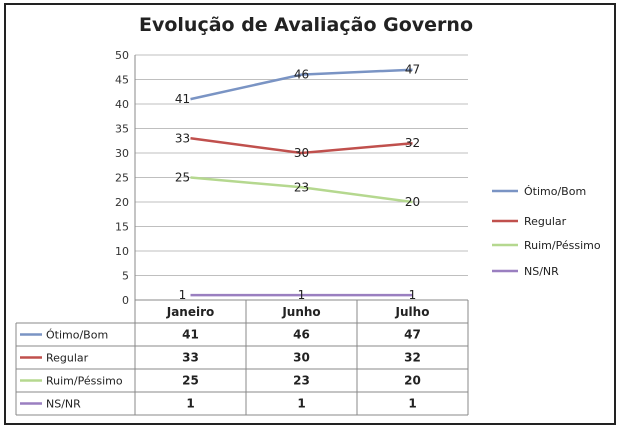  Describe the element at coordinates (541, 271) in the screenshot. I see `legend-label: NS/NR` at that location.